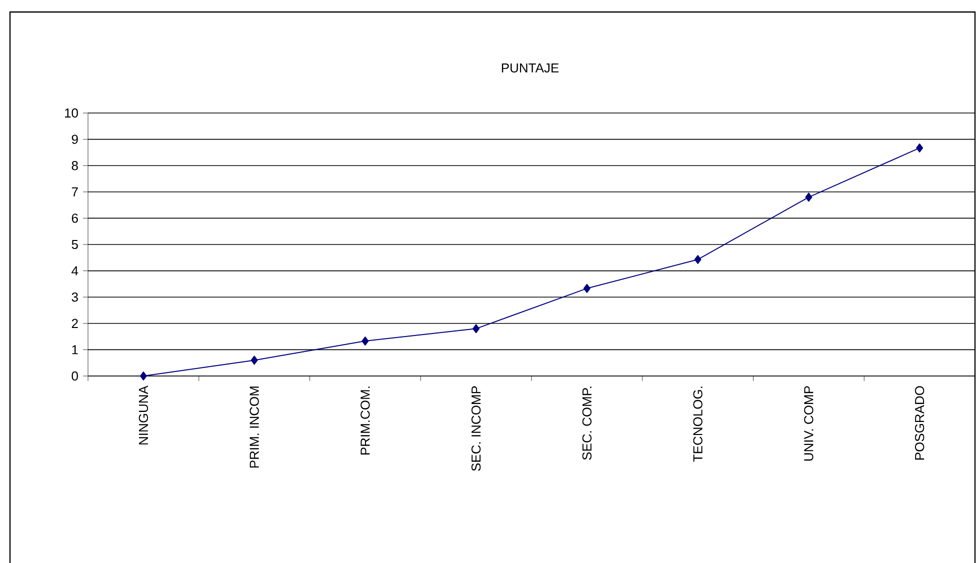  What do you see at coordinates (476, 428) in the screenshot?
I see `x-tick-label: SEC. INCOMP` at bounding box center [476, 428].